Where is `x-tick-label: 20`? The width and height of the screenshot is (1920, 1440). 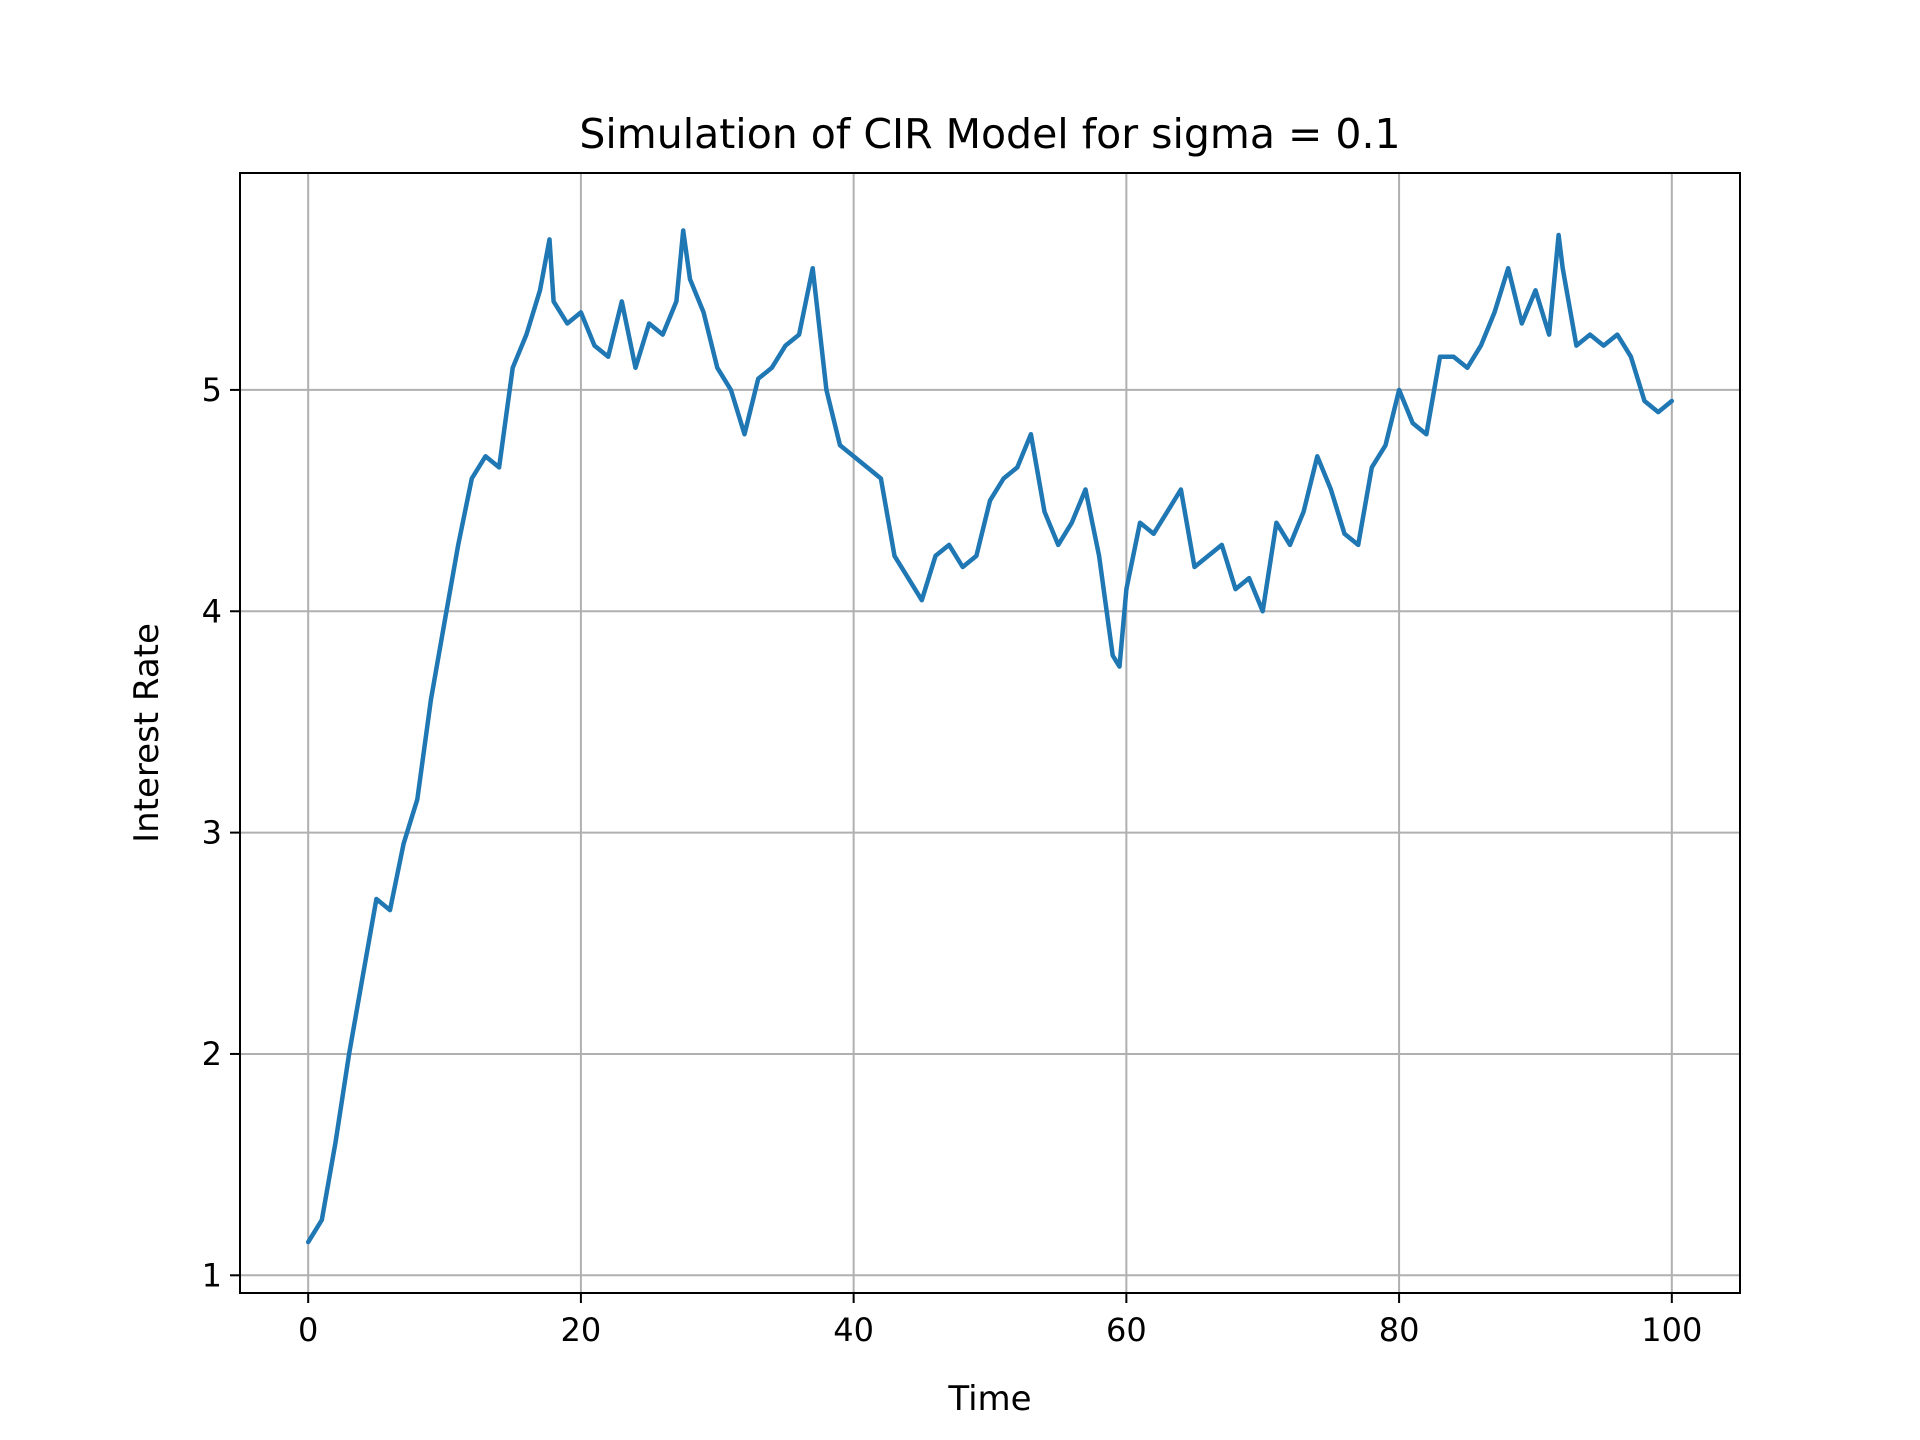 x-tick-label: 20 is located at coordinates (581, 1330).